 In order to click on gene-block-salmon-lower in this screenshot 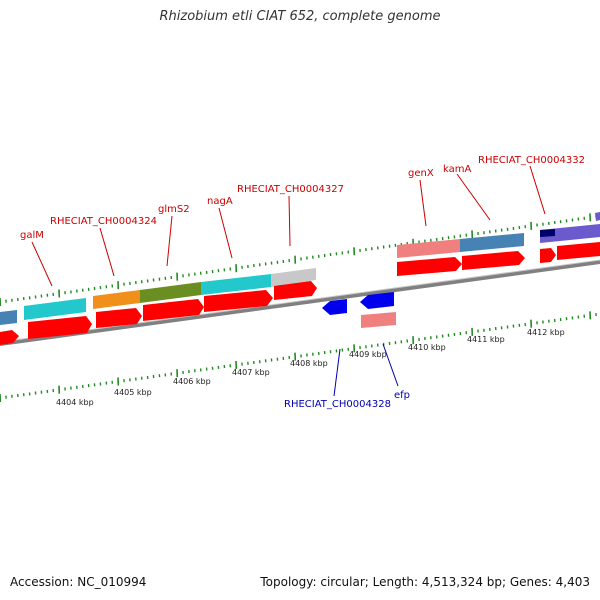, I will do `click(378, 320)`.